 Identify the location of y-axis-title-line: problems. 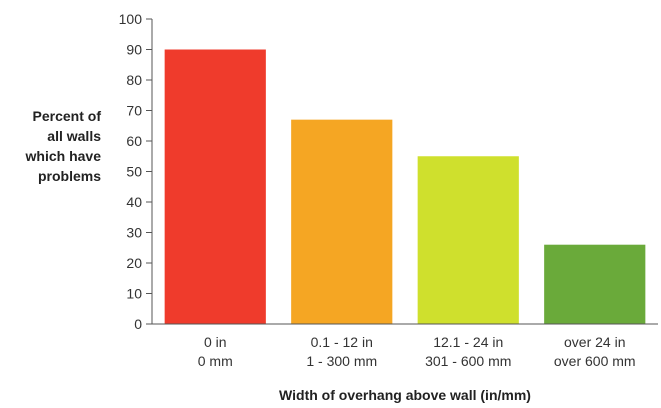
(69, 176).